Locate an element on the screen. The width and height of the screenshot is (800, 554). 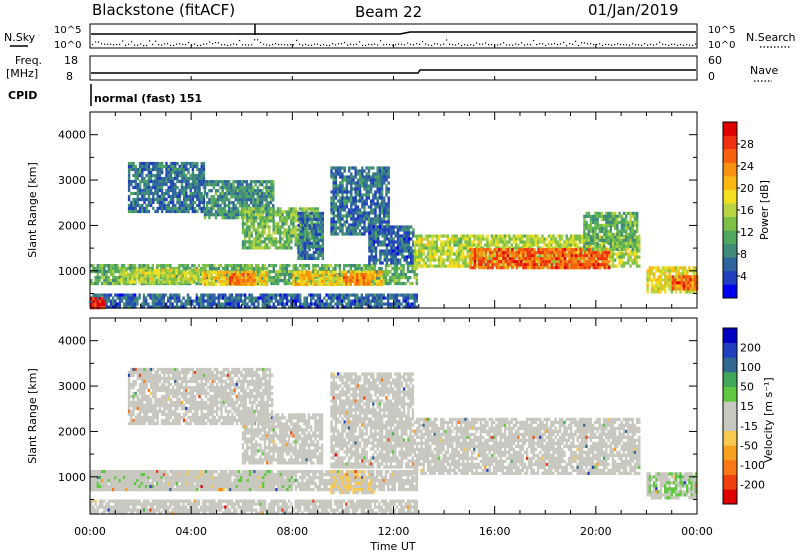
radar-title: Blackstone (fitACF) is located at coordinates (163, 10).